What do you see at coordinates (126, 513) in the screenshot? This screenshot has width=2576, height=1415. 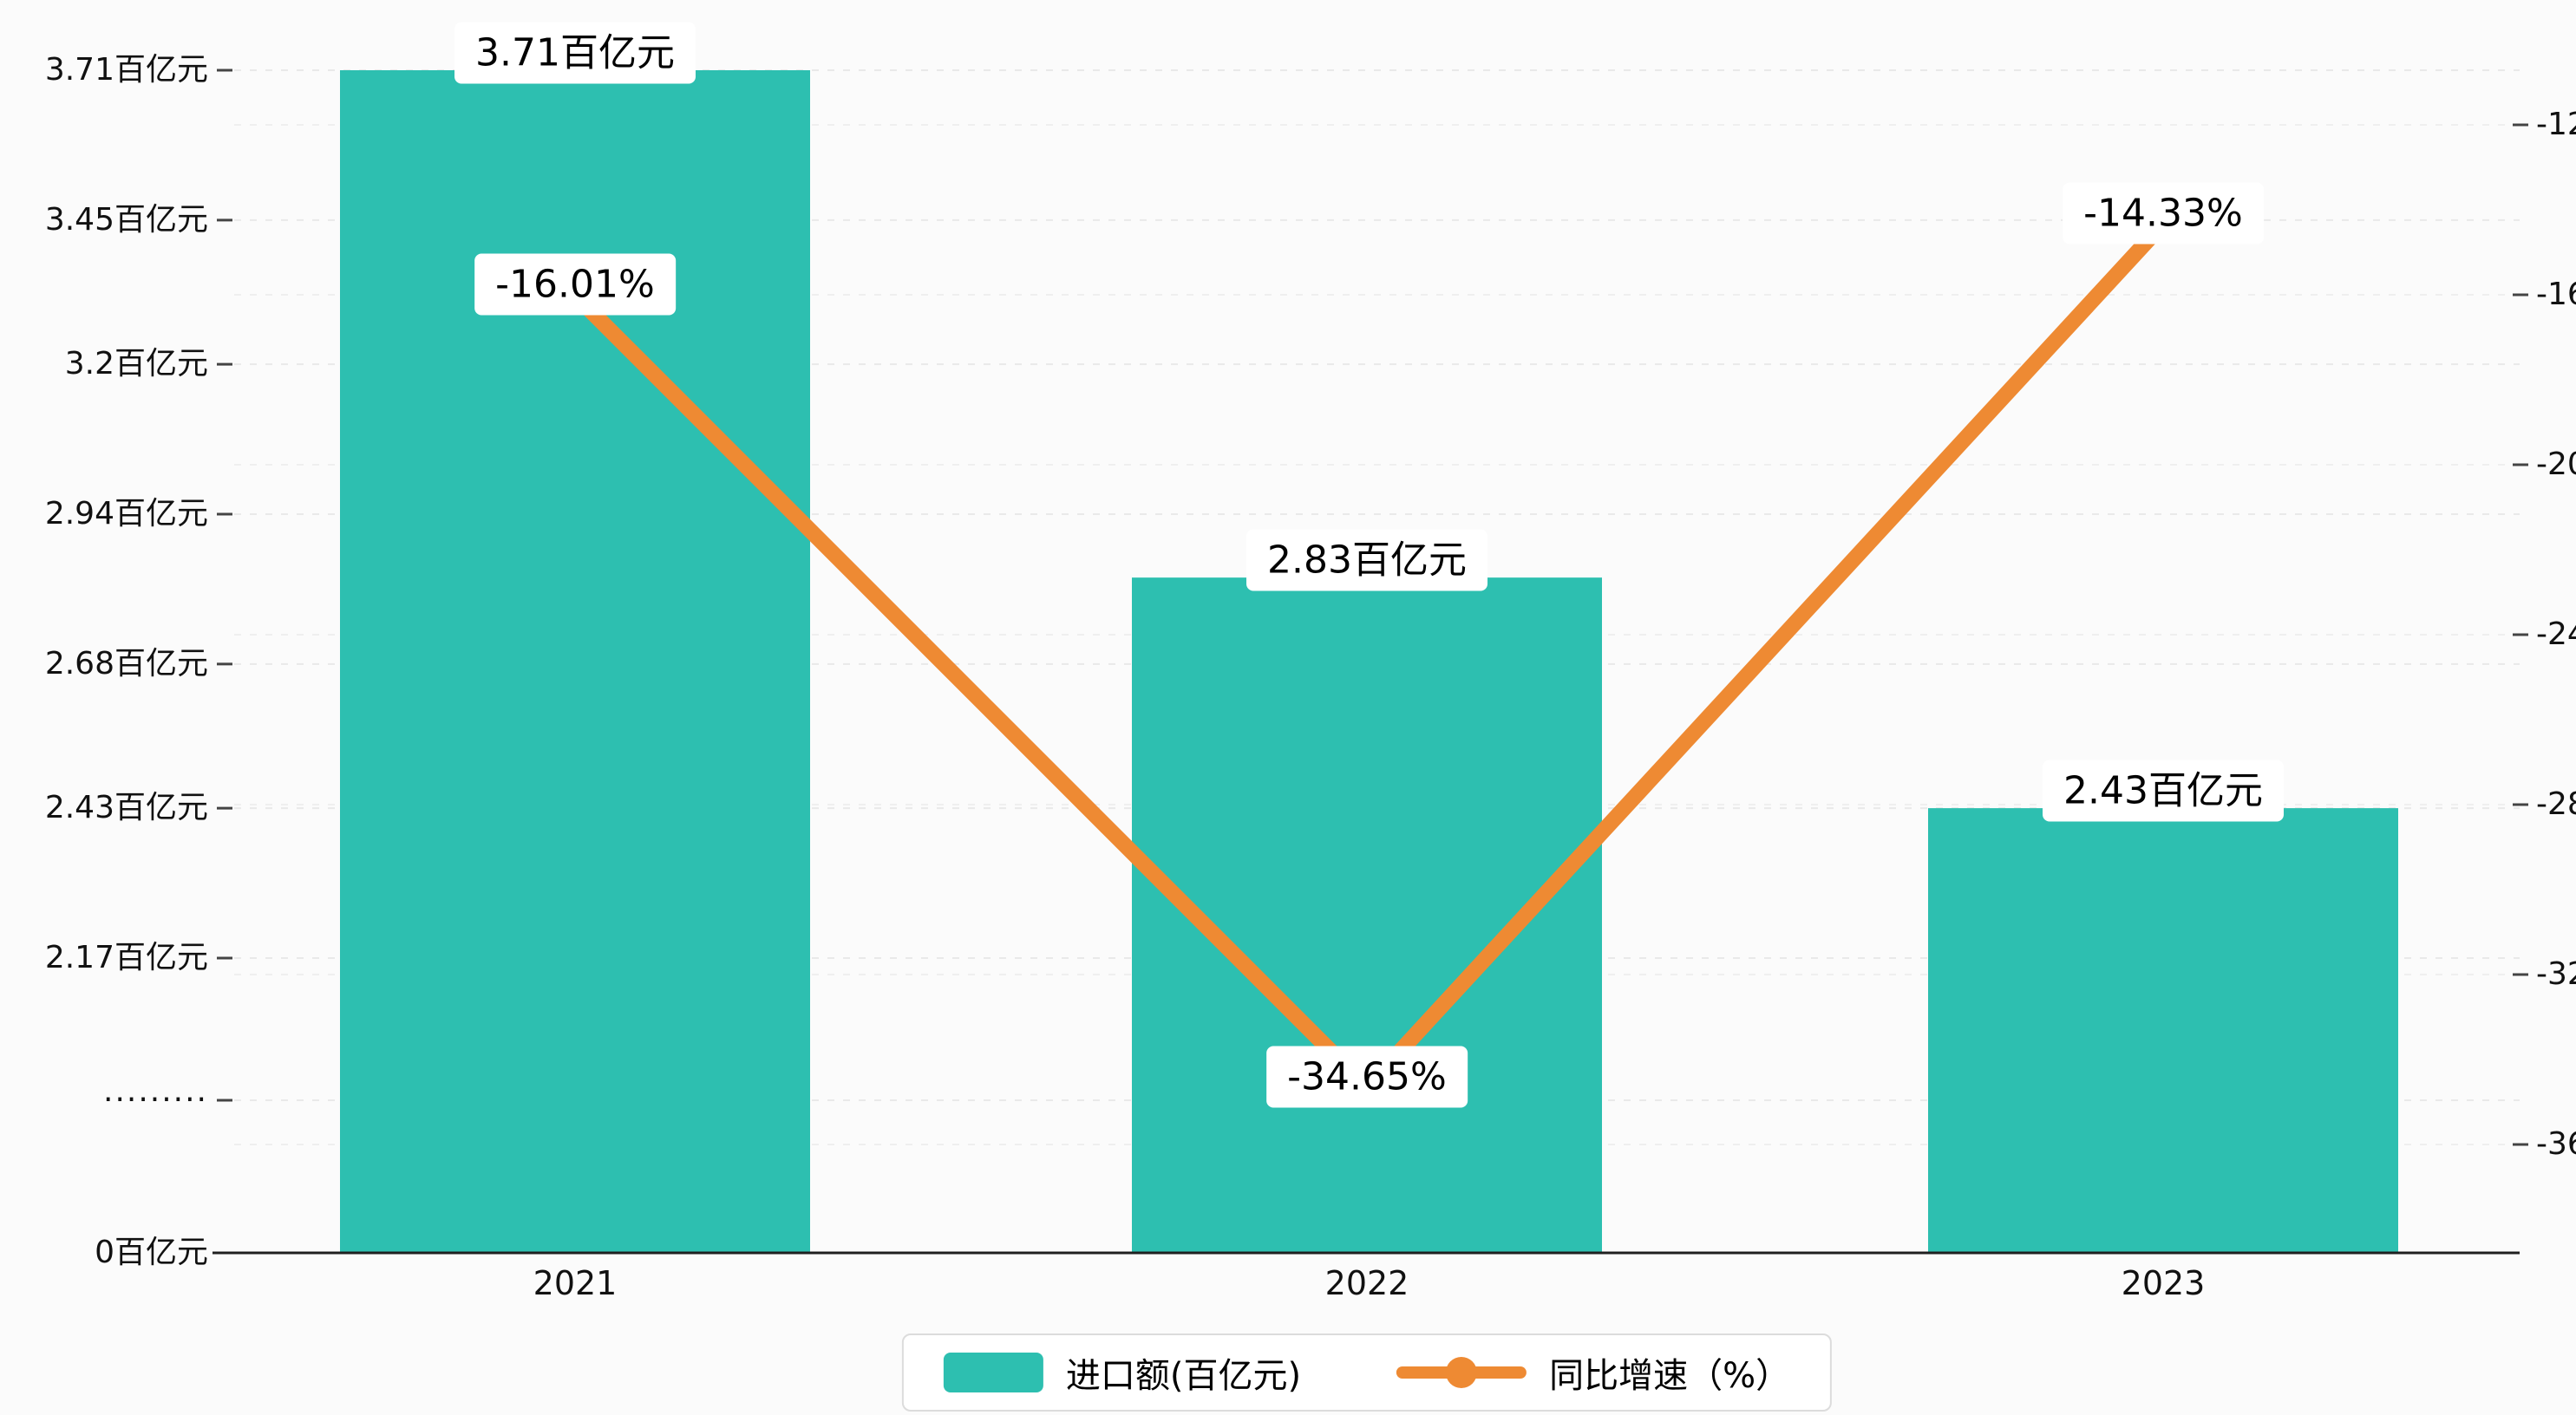 I see `left-axis-tick-label: 2.94百亿元` at bounding box center [126, 513].